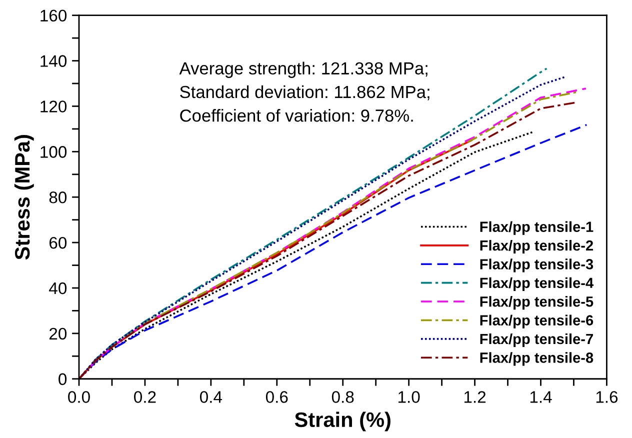 The height and width of the screenshot is (438, 632). What do you see at coordinates (296, 115) in the screenshot?
I see `annotation: Coefficient of variation: 9.78%.` at bounding box center [296, 115].